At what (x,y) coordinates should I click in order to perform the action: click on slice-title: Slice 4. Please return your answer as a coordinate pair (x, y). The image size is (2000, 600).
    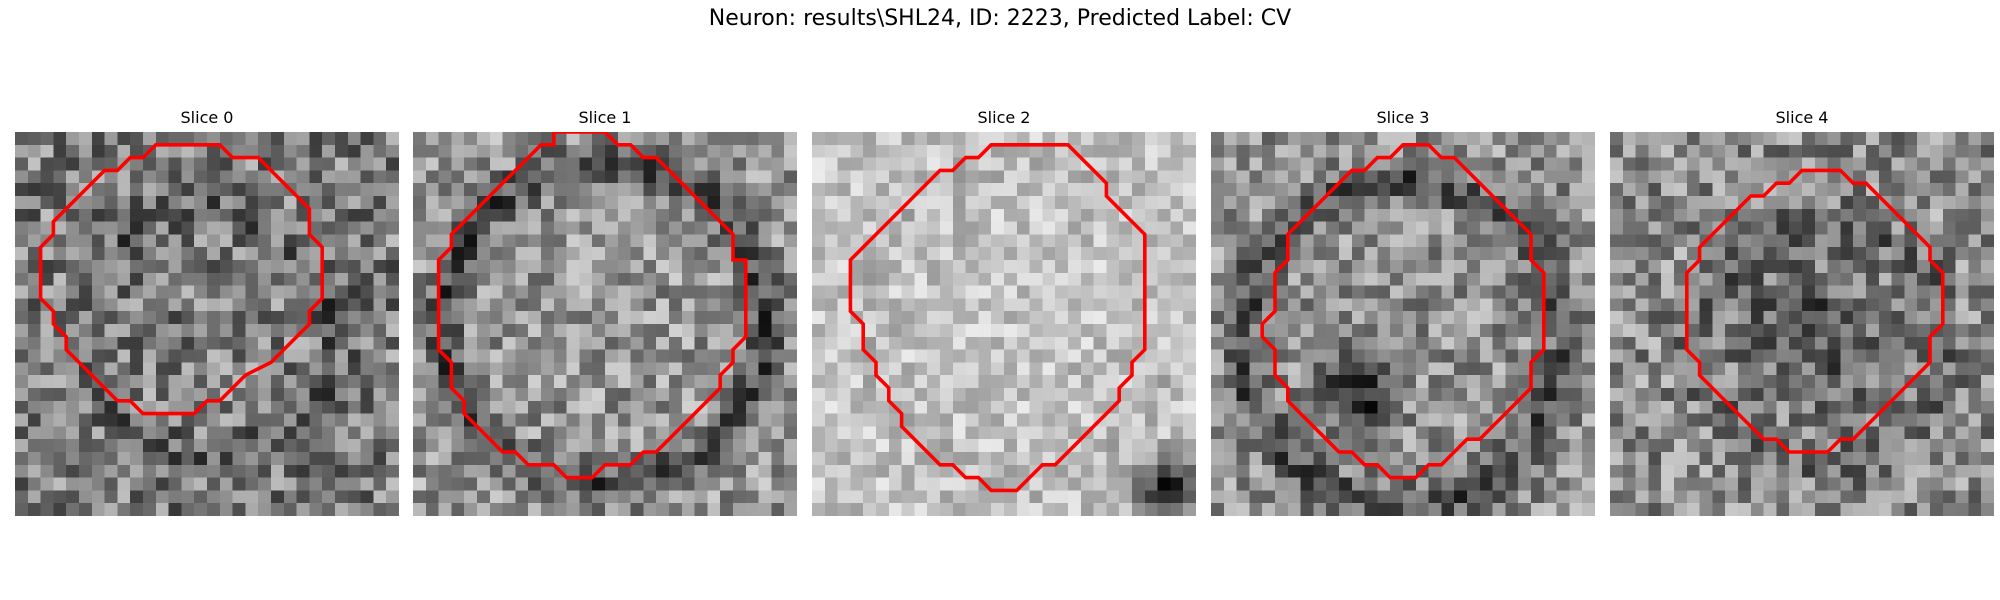
    Looking at the image, I should click on (1802, 117).